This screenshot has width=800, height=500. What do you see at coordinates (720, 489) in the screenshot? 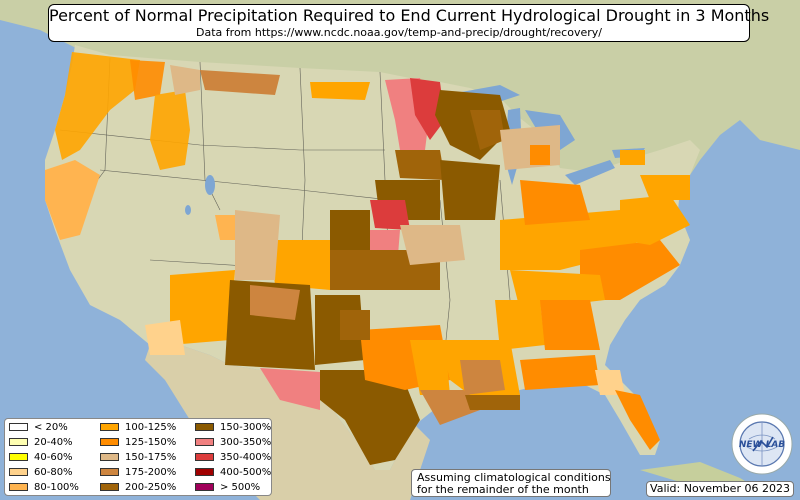
I see `valid-date: Valid: November 06 2023` at bounding box center [720, 489].